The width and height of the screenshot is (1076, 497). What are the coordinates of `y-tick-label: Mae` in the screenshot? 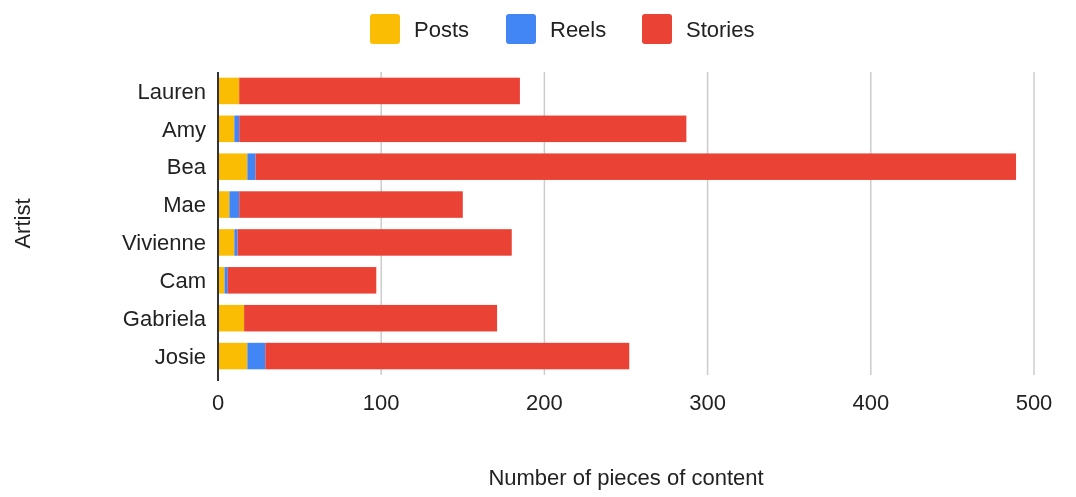 It's located at (184, 205).